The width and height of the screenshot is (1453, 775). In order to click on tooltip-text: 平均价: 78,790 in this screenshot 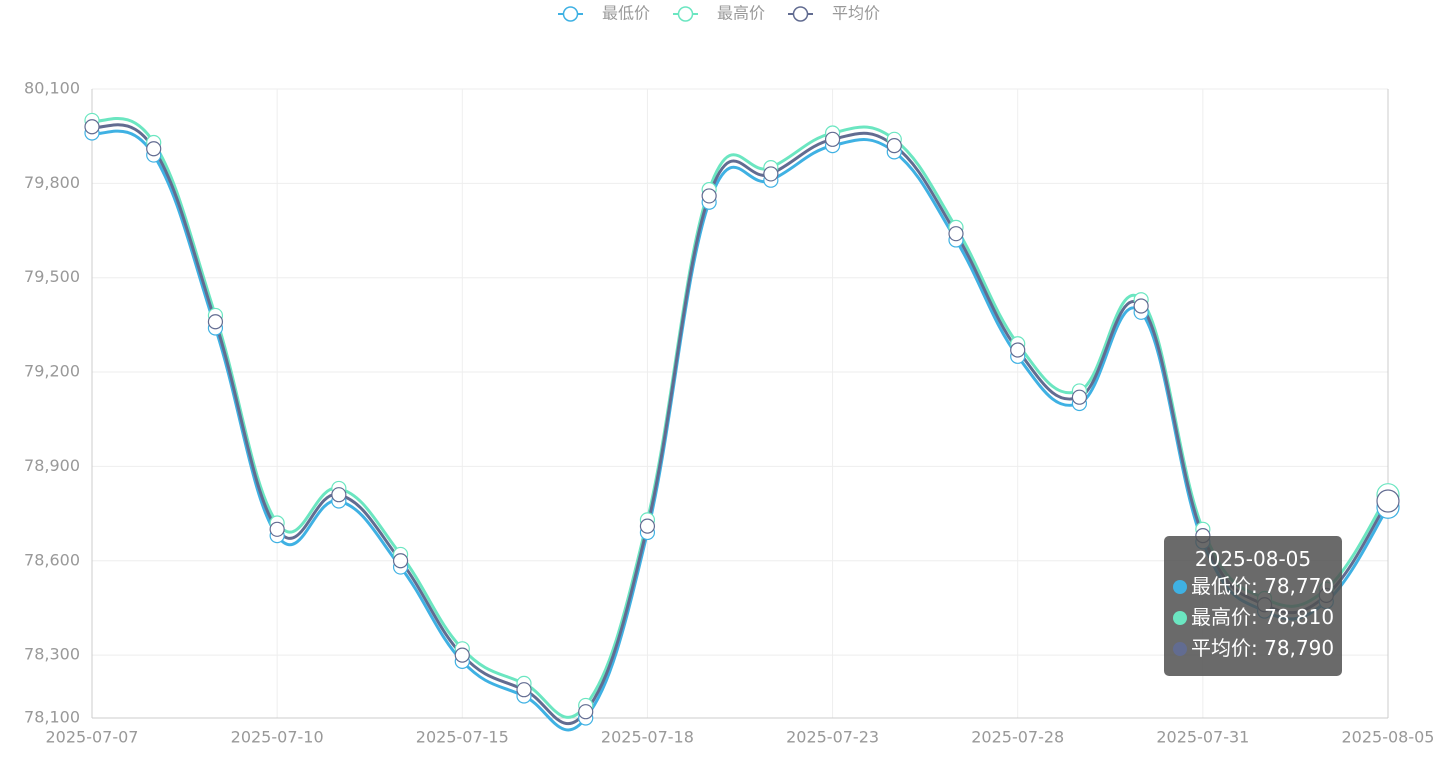, I will do `click(1263, 648)`.